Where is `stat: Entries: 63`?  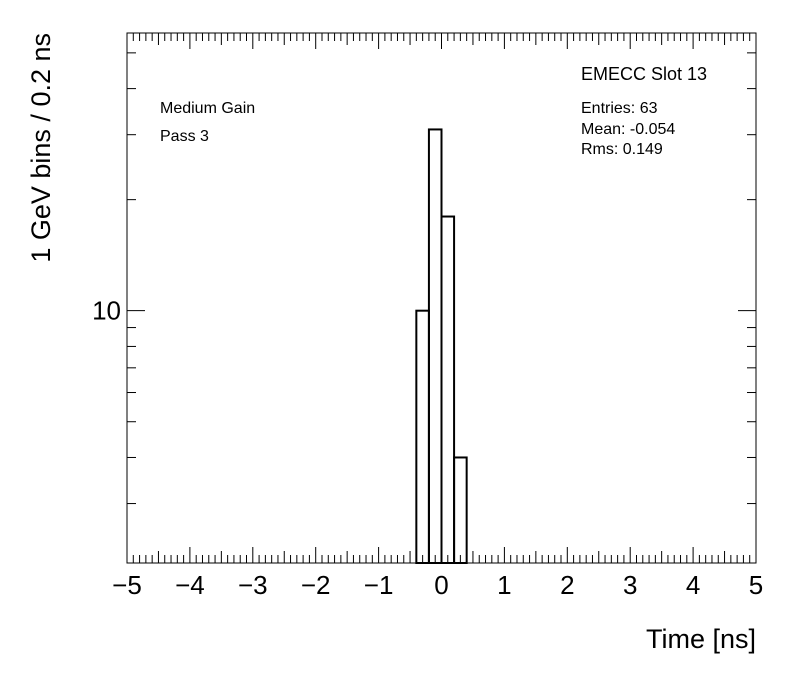
stat: Entries: 63 is located at coordinates (619, 108).